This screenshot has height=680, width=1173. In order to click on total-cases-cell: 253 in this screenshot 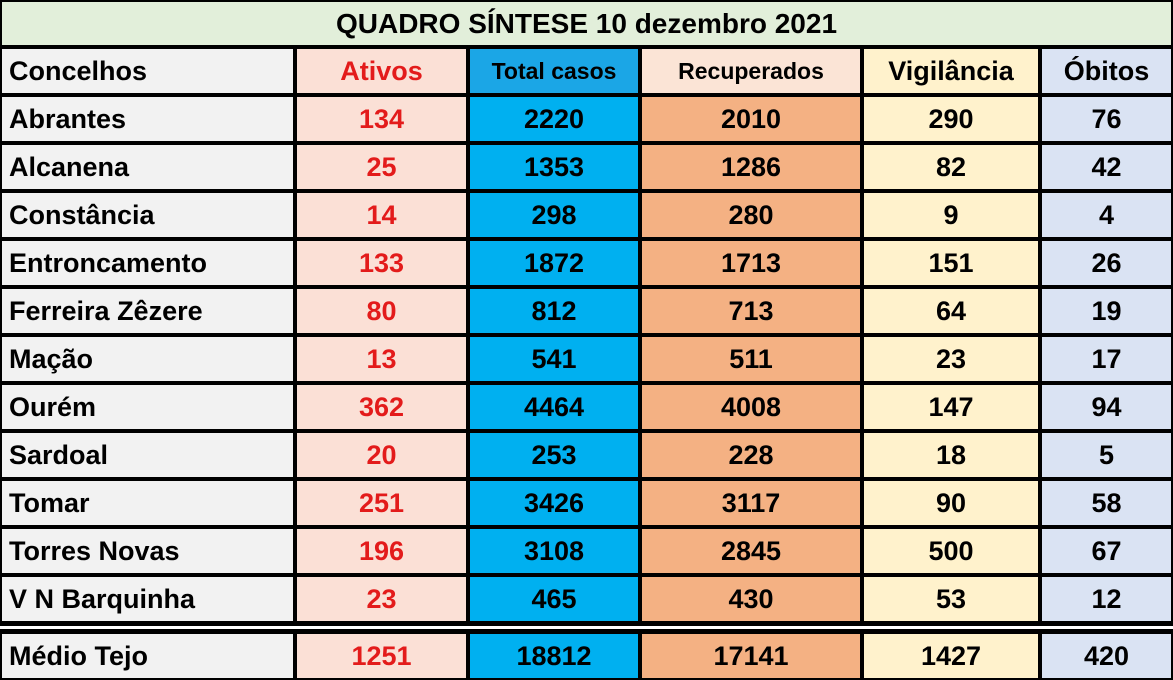, I will do `click(554, 455)`.